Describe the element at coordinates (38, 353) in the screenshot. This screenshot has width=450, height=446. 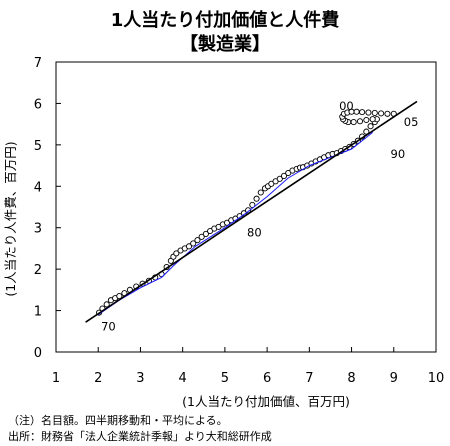
I see `y-tick-label: 0` at that location.